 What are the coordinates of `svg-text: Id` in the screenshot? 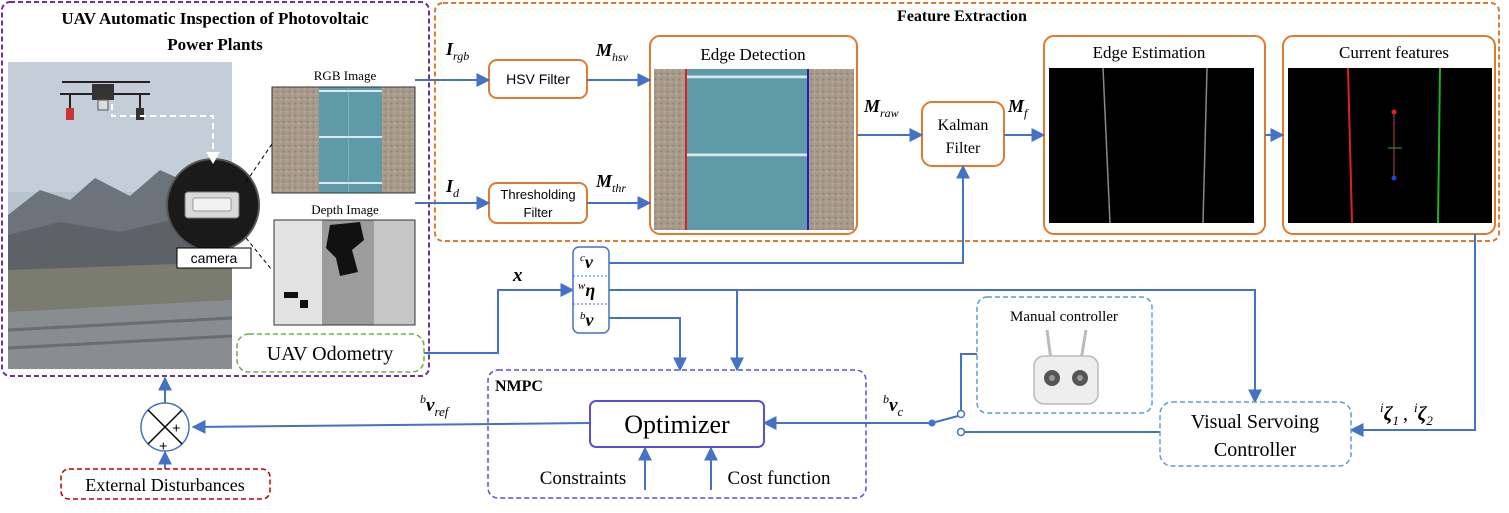 It's located at (452, 188).